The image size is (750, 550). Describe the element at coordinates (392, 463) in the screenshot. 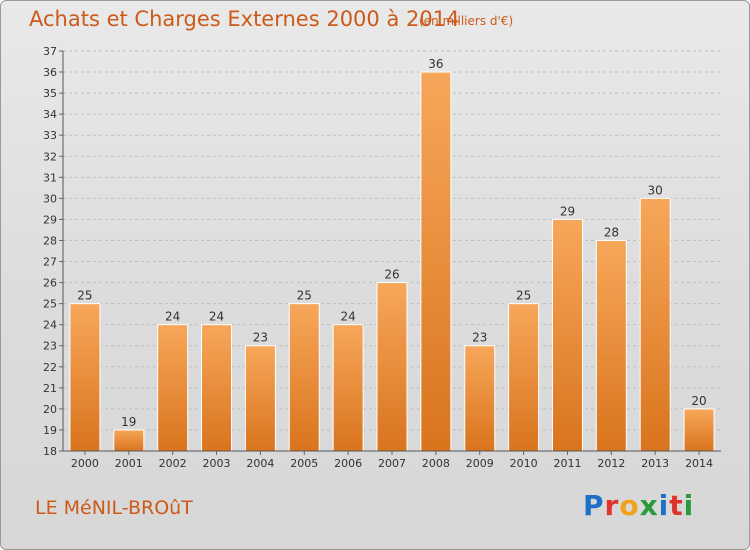

I see `x-tick-label: 2007` at that location.